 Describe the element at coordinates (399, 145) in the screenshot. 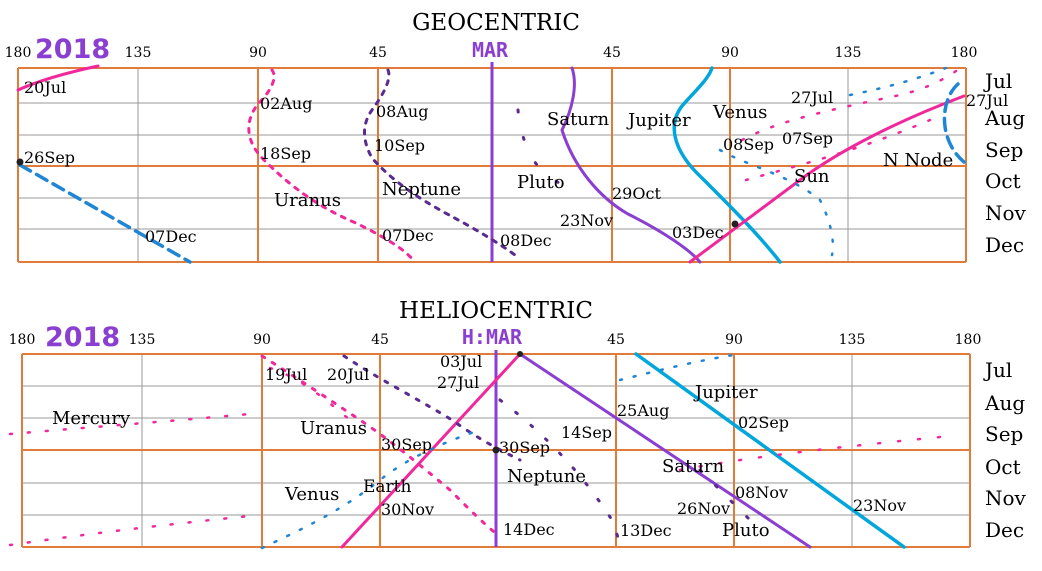

I see `geo-label-sep10: 10Sep` at that location.